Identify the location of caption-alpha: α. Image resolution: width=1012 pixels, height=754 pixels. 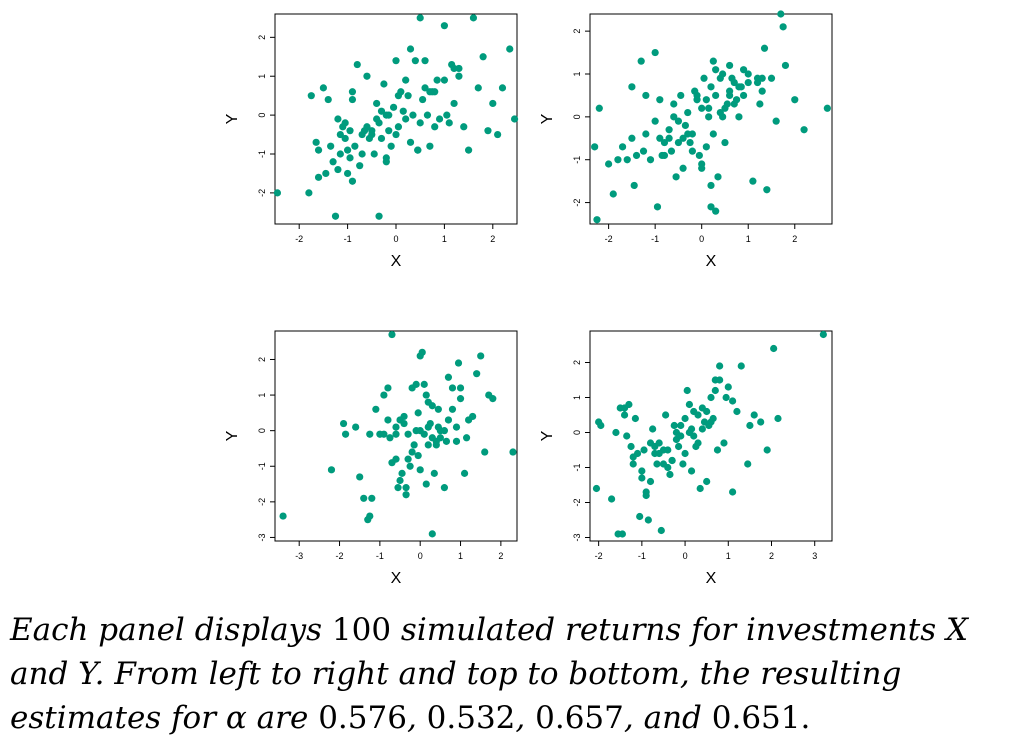
(236, 718).